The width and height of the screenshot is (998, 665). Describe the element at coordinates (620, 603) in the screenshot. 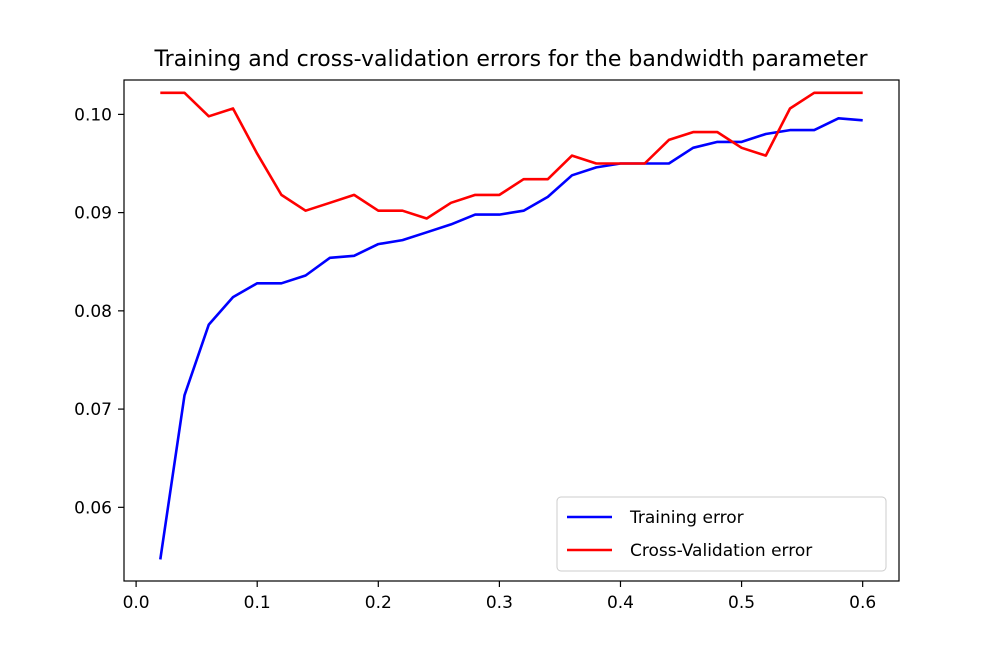

I see `x-tick-label: 0.4` at that location.